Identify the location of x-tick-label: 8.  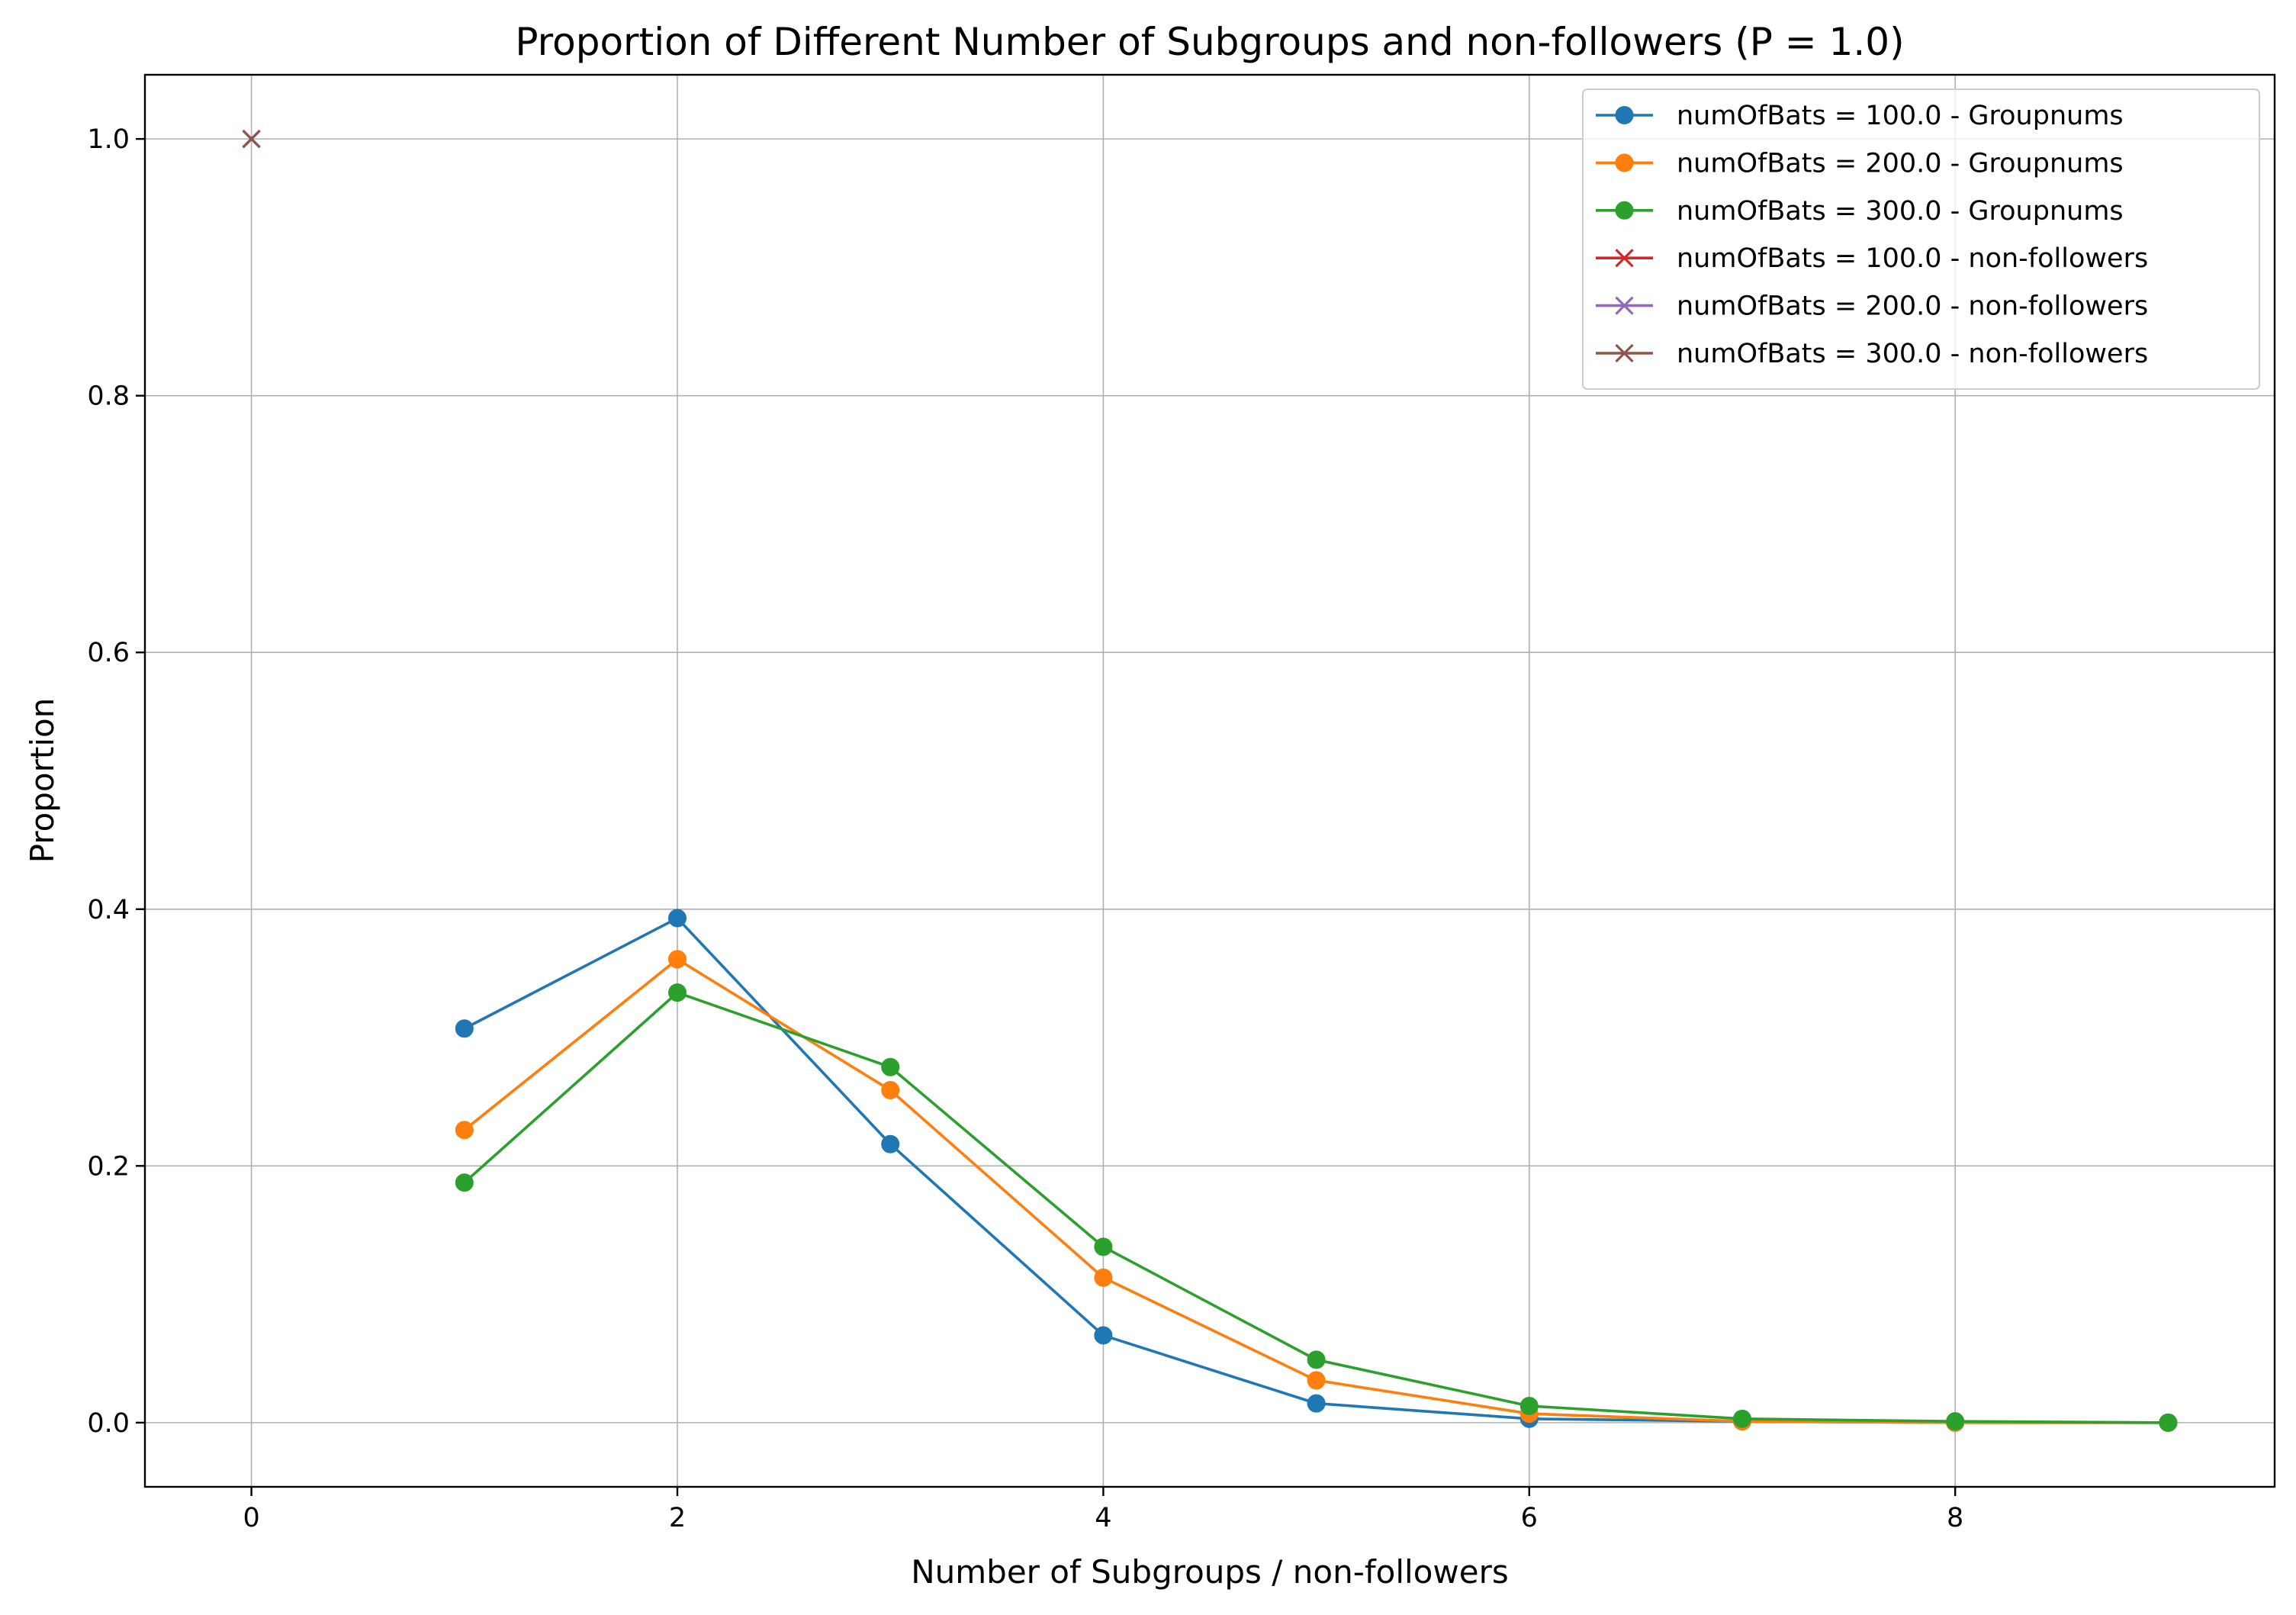
(1955, 1518).